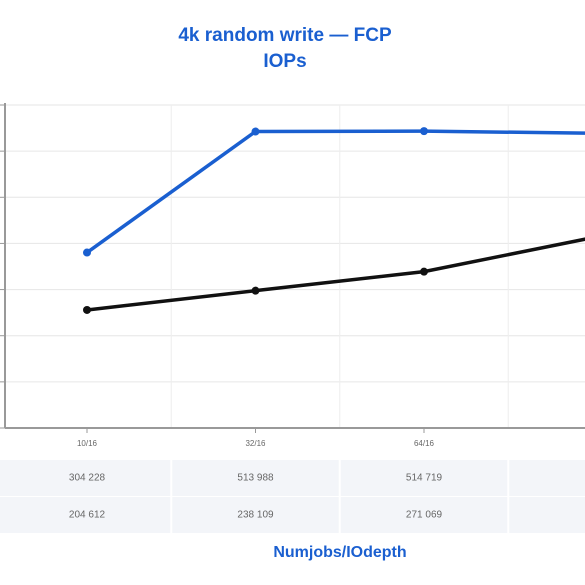 Image resolution: width=585 pixels, height=585 pixels. I want to click on table-cell: 238 109, so click(255, 515).